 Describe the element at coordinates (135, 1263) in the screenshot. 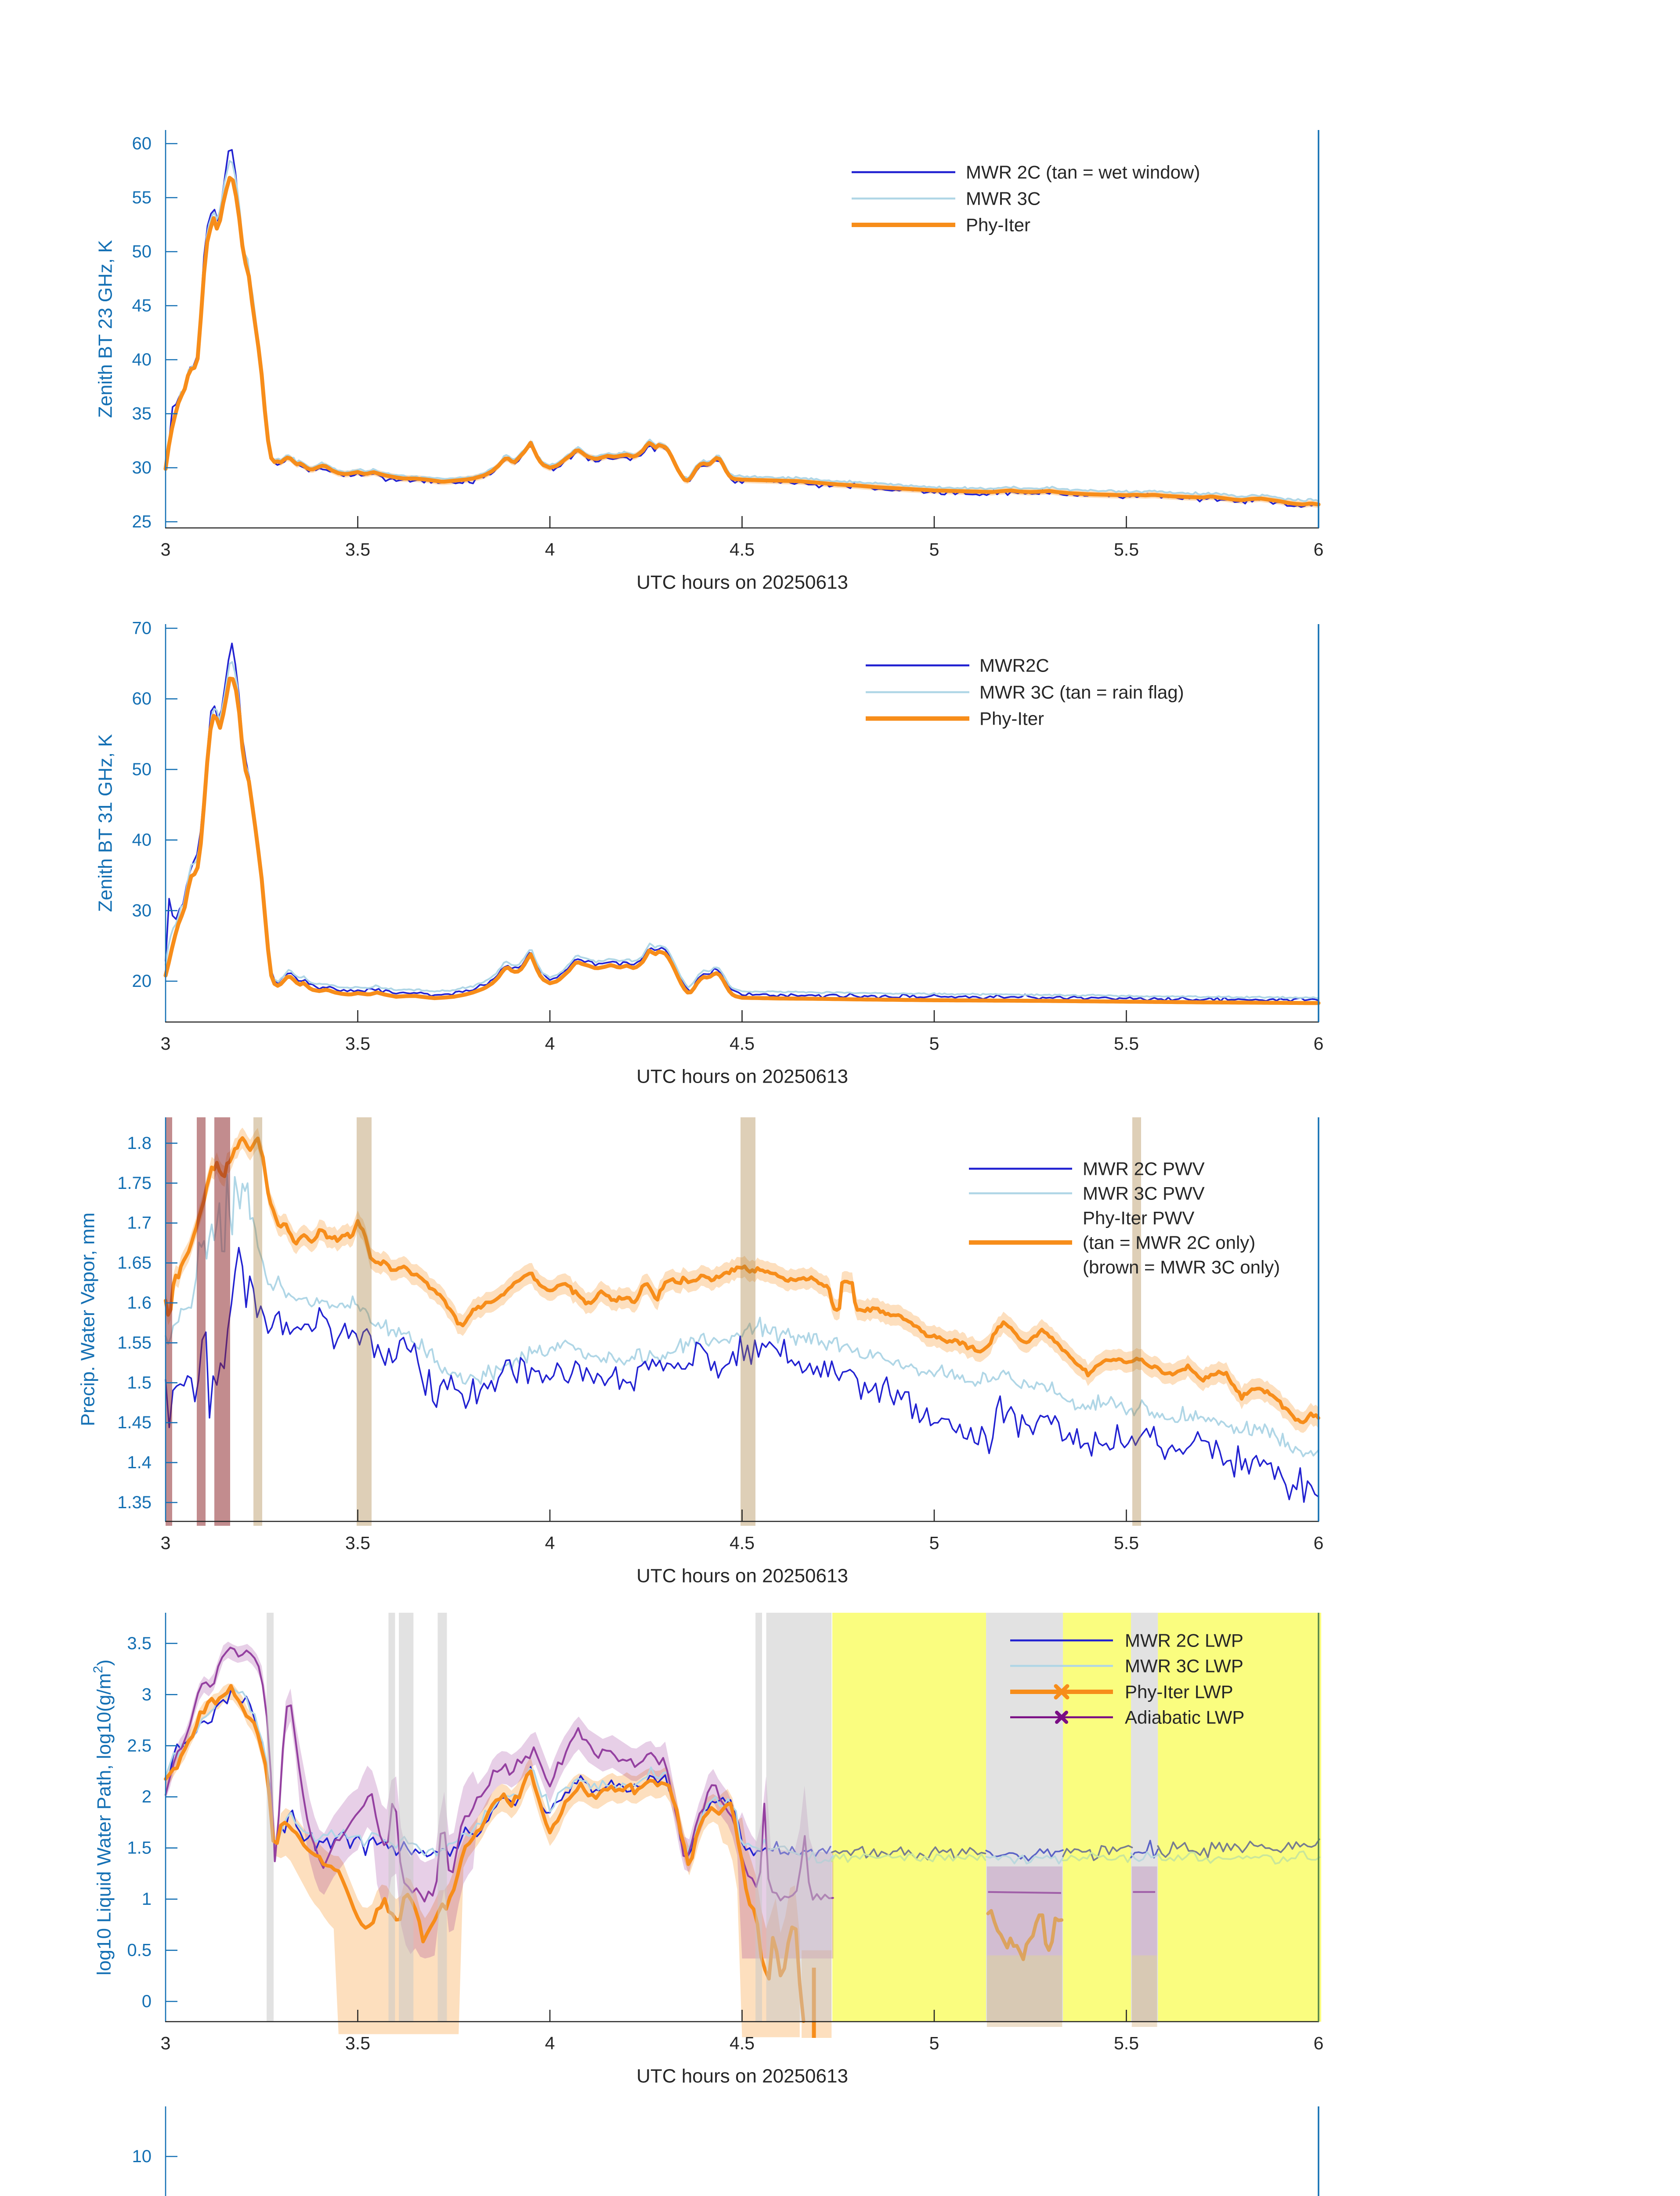

I see `svg-text: 1.65` at that location.